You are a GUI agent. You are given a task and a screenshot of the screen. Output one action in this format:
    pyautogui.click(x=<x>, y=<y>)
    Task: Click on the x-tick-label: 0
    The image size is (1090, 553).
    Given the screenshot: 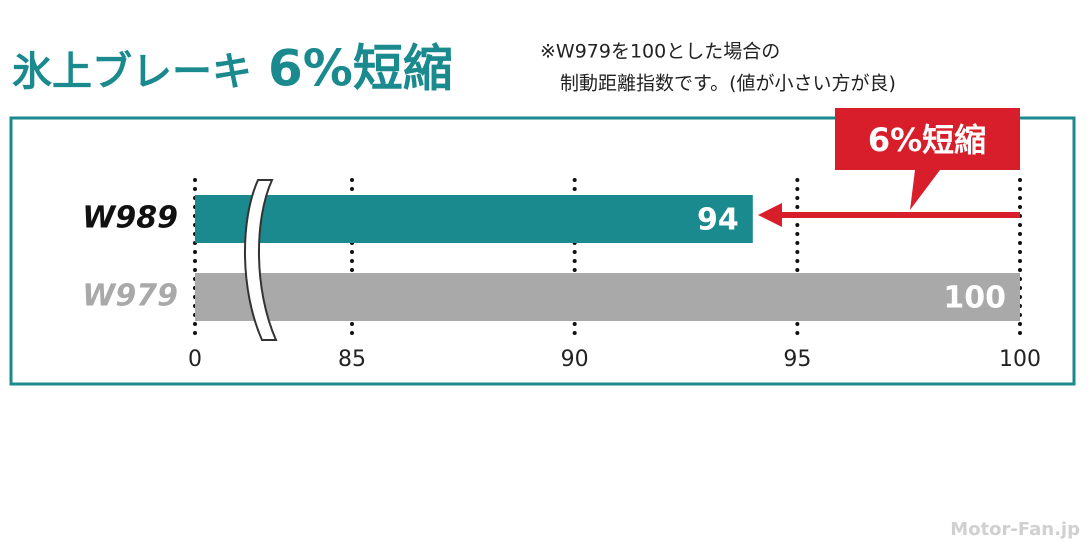 What is the action you would take?
    pyautogui.click(x=195, y=359)
    